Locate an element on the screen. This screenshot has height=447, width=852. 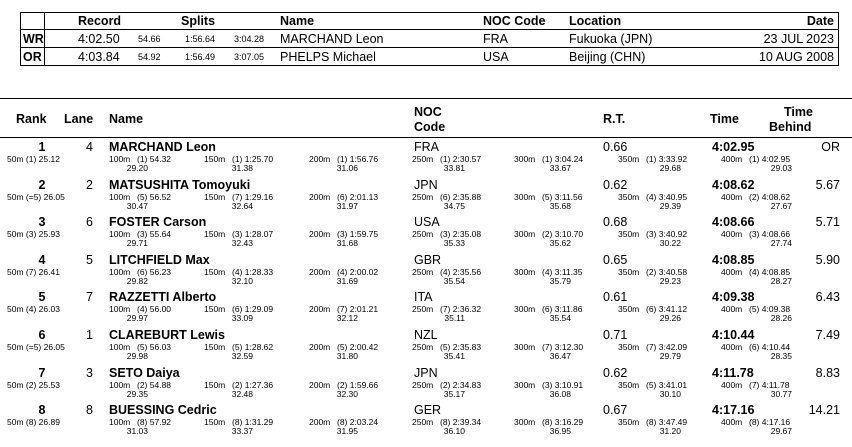
result-lane: 8 is located at coordinates (89, 410).